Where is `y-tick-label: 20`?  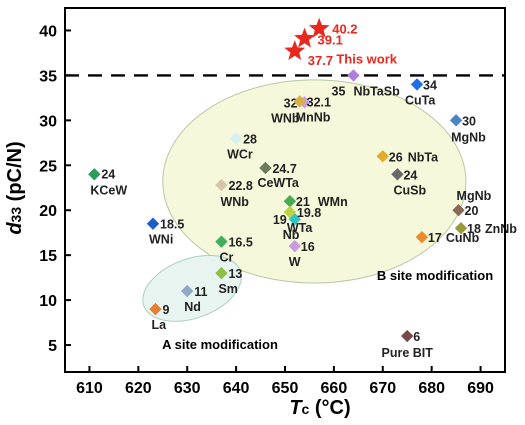 y-tick-label: 20 is located at coordinates (48, 211).